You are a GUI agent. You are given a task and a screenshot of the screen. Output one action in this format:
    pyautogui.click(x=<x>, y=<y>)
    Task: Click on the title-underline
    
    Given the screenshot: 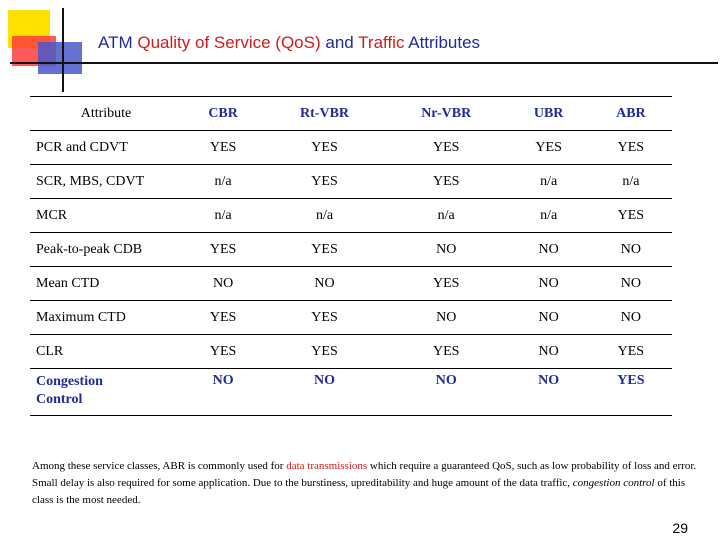 What is the action you would take?
    pyautogui.click(x=364, y=63)
    